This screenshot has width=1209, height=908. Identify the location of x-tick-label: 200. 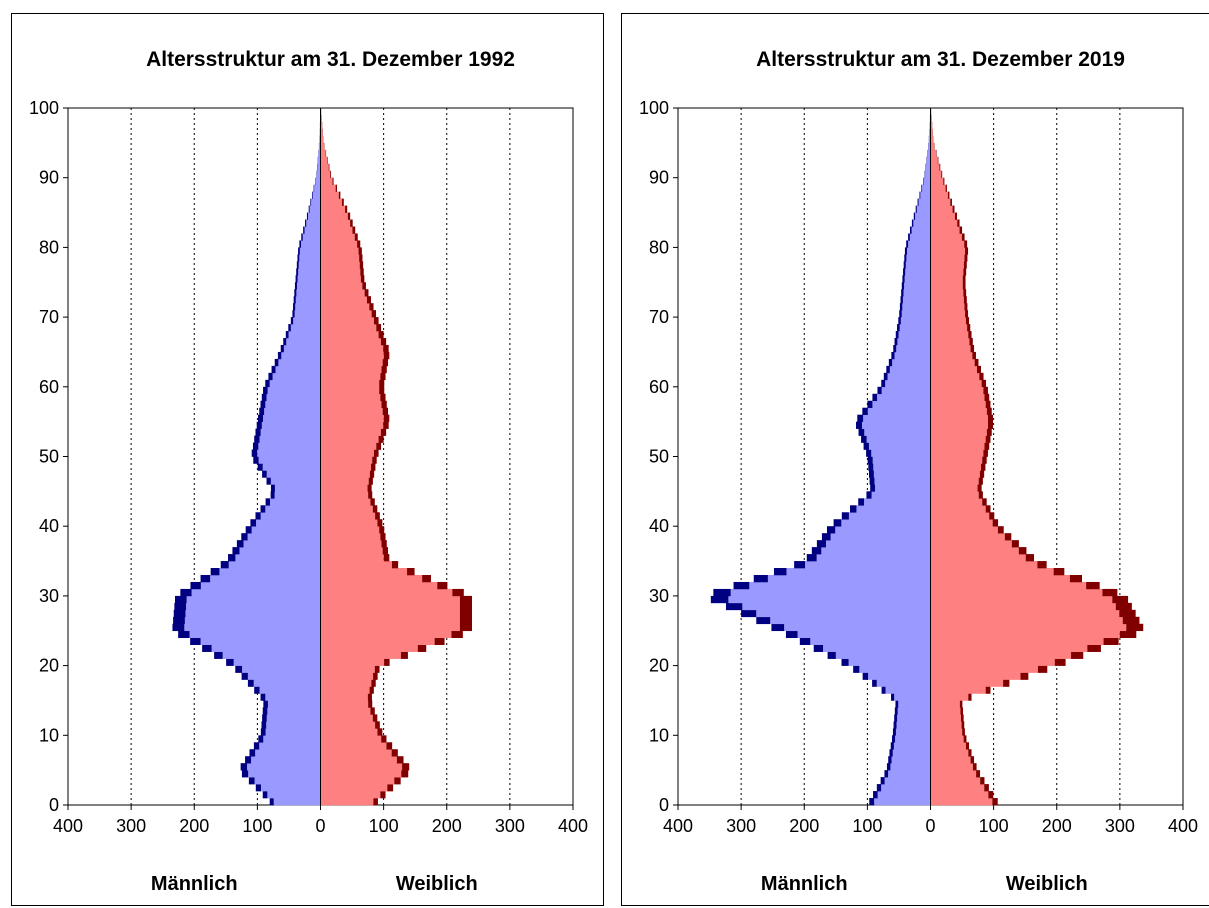
(194, 826).